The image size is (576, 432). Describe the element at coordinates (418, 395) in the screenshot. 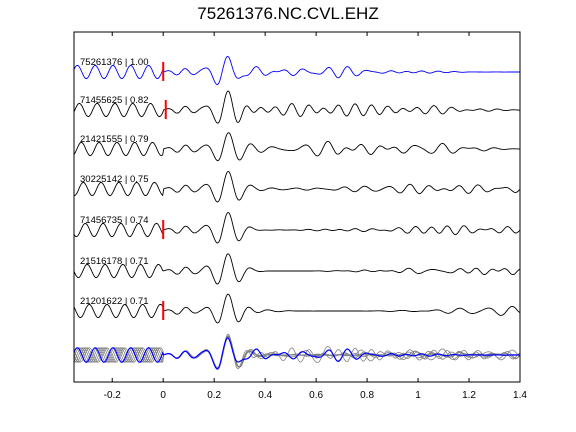

I see `x-tick-label-6: 1` at that location.